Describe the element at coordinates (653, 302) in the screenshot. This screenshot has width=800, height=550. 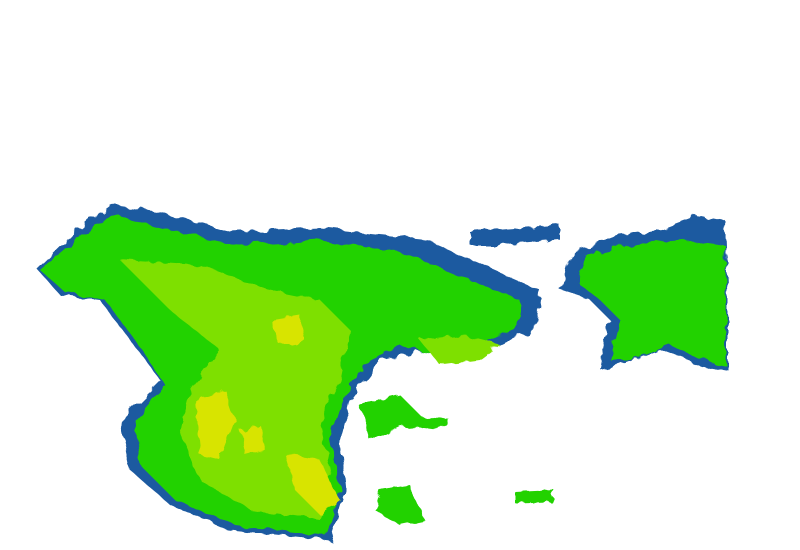
I see `echo-moderate-east` at that location.